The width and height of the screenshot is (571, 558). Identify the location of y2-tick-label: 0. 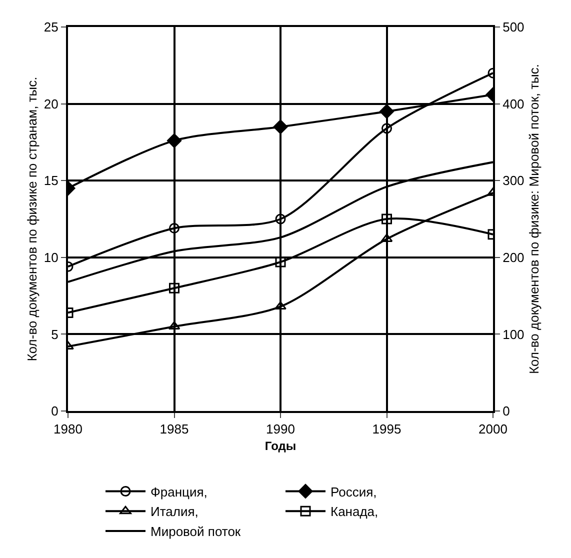
(506, 411).